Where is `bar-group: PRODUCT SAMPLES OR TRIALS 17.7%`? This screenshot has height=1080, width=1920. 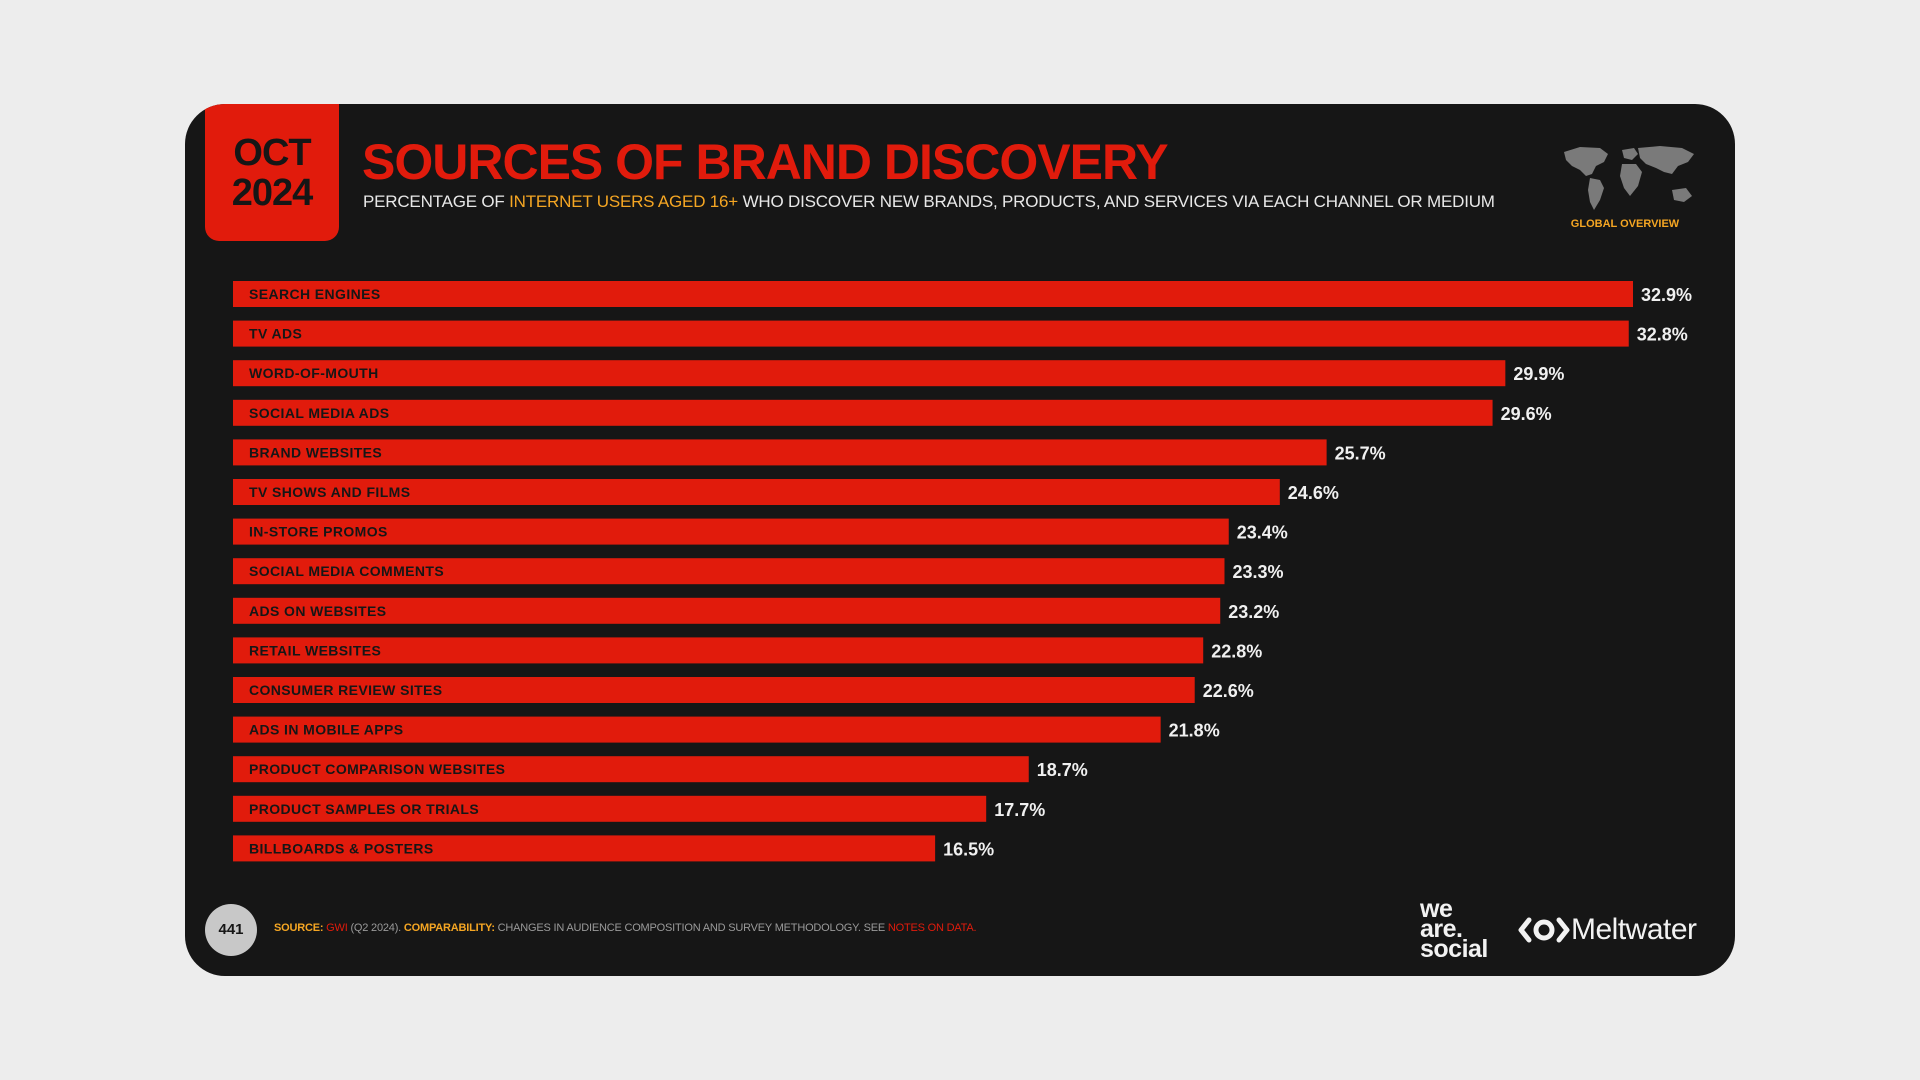 bar-group: PRODUCT SAMPLES OR TRIALS 17.7% is located at coordinates (639, 808).